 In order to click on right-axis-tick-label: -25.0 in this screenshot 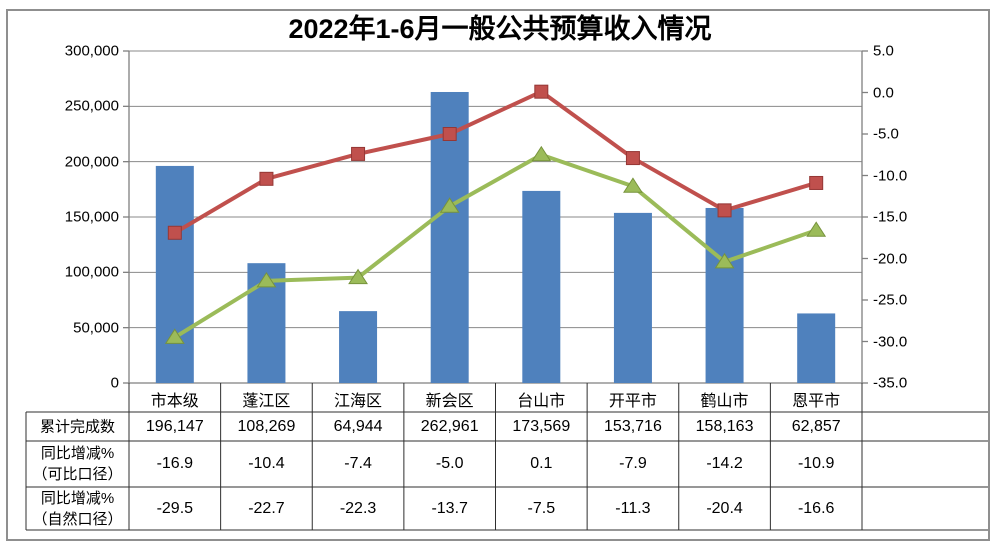, I will do `click(890, 300)`.